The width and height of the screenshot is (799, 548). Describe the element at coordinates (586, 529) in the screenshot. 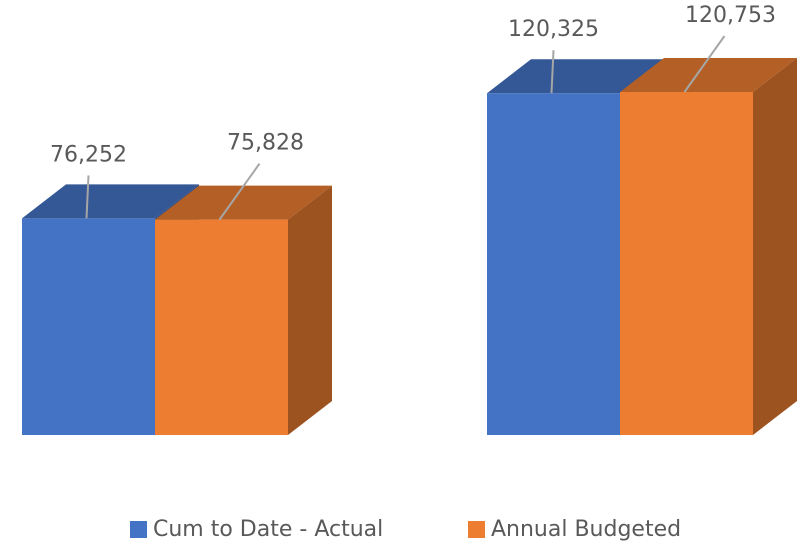

I see `legend-label: Annual Budgeted` at that location.